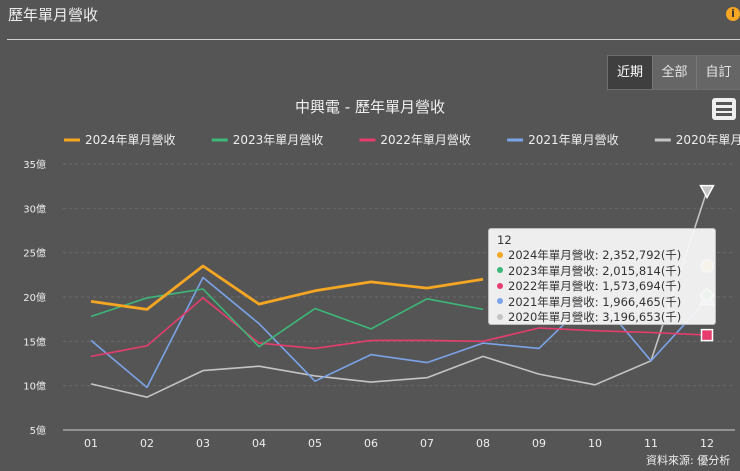 Image resolution: width=740 pixels, height=471 pixels. I want to click on y-tick-label: 35億, so click(34, 164).